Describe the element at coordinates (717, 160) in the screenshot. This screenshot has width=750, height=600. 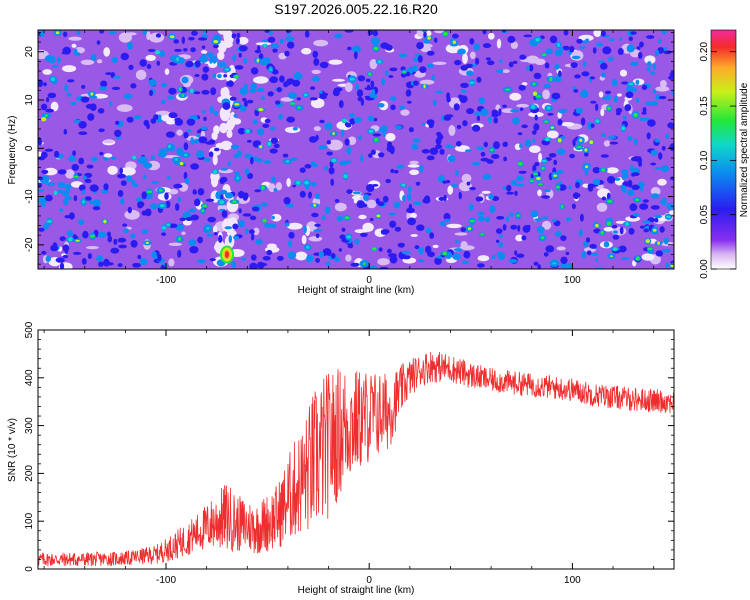
I see `colorbar-ticks: 0.00 0.05 0.10 0.15 0.20` at that location.